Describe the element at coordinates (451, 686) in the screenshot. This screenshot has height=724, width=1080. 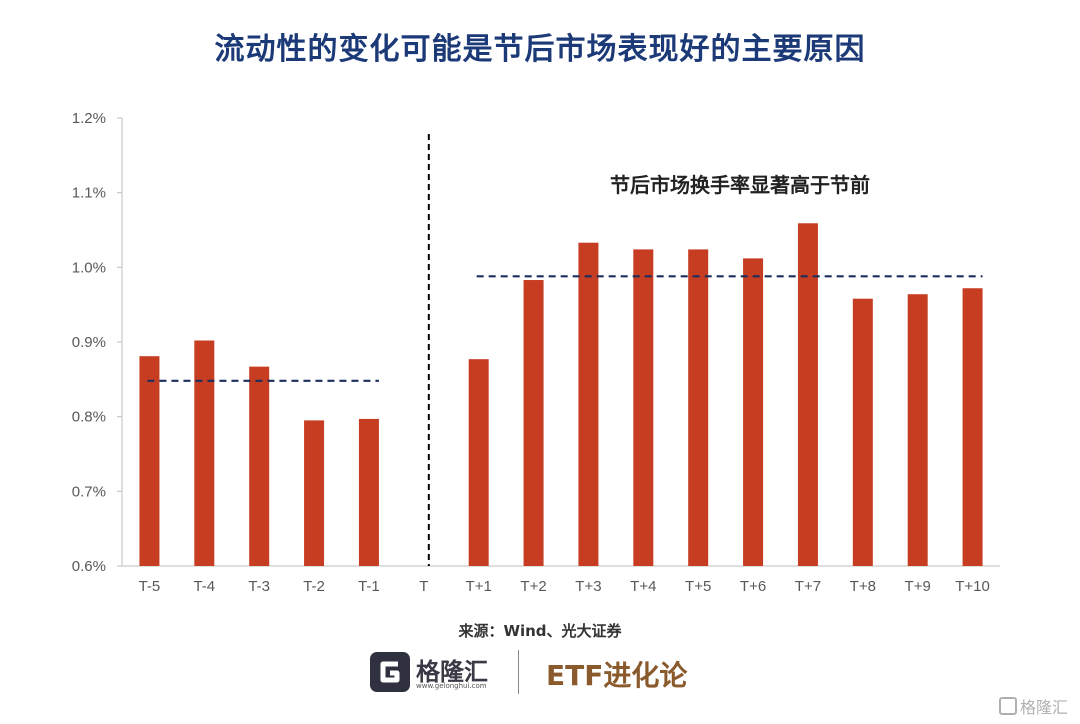
I see `brand-url: www.gelonghui.com` at that location.